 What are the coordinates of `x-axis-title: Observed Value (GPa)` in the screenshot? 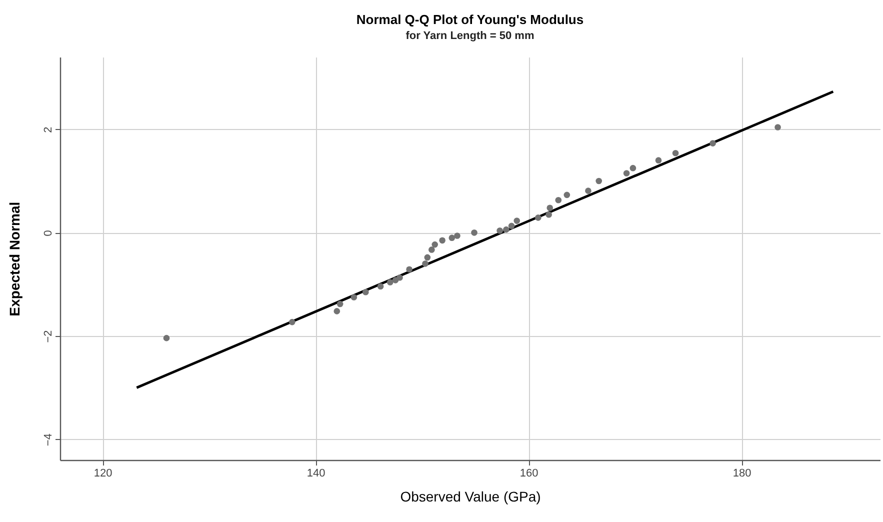 It's located at (470, 496).